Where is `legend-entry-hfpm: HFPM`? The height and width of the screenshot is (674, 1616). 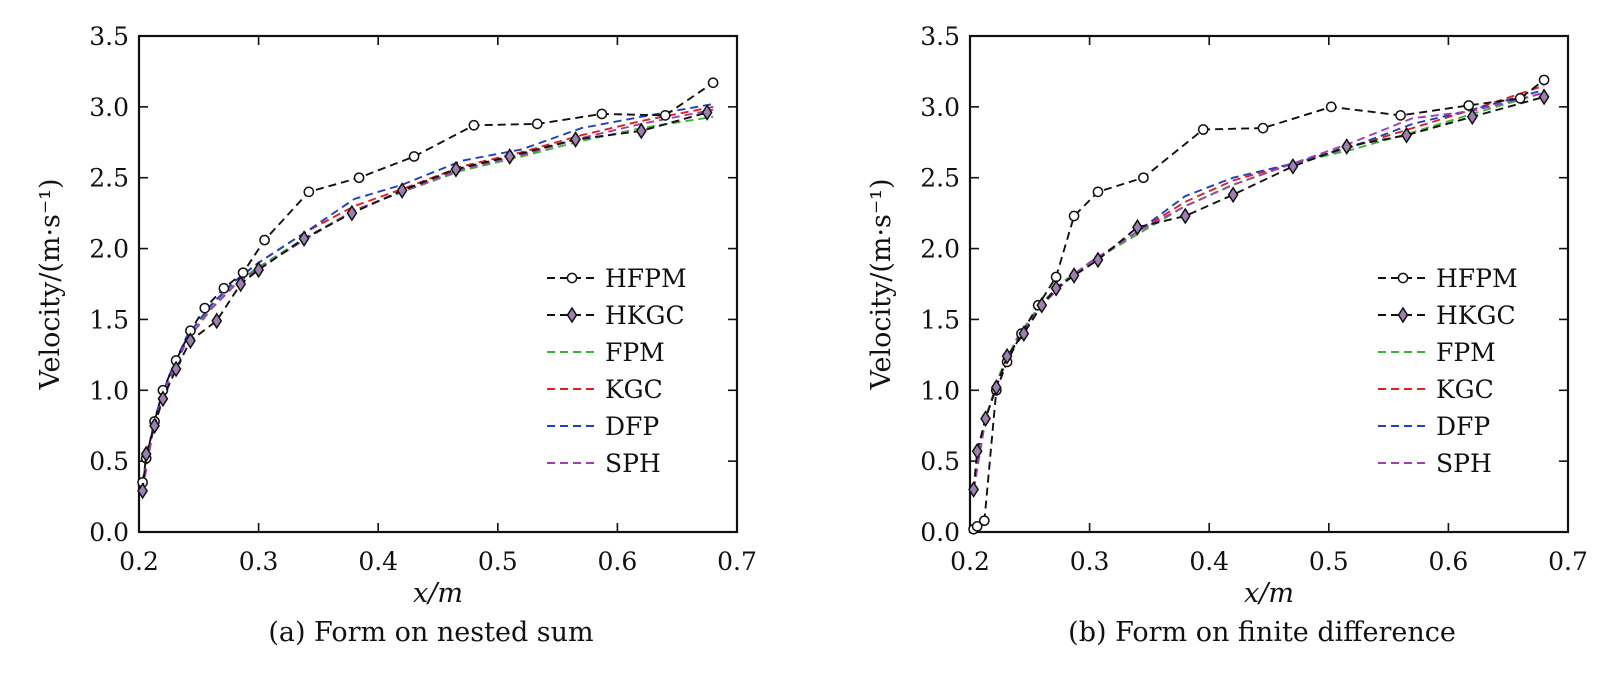
legend-entry-hfpm: HFPM is located at coordinates (617, 278).